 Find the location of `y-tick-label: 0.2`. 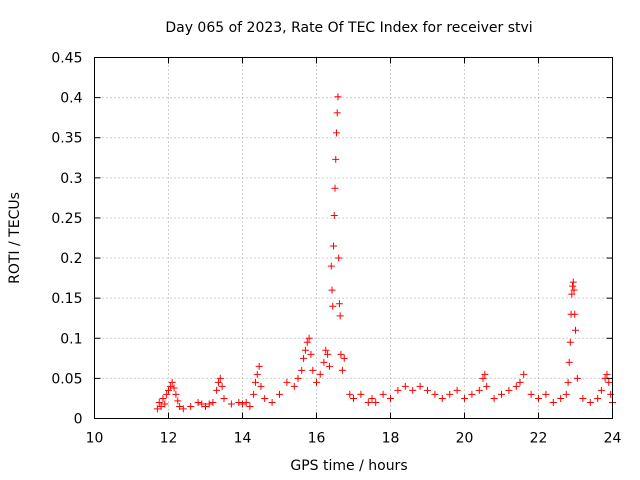

y-tick-label: 0.2 is located at coordinates (71, 259).